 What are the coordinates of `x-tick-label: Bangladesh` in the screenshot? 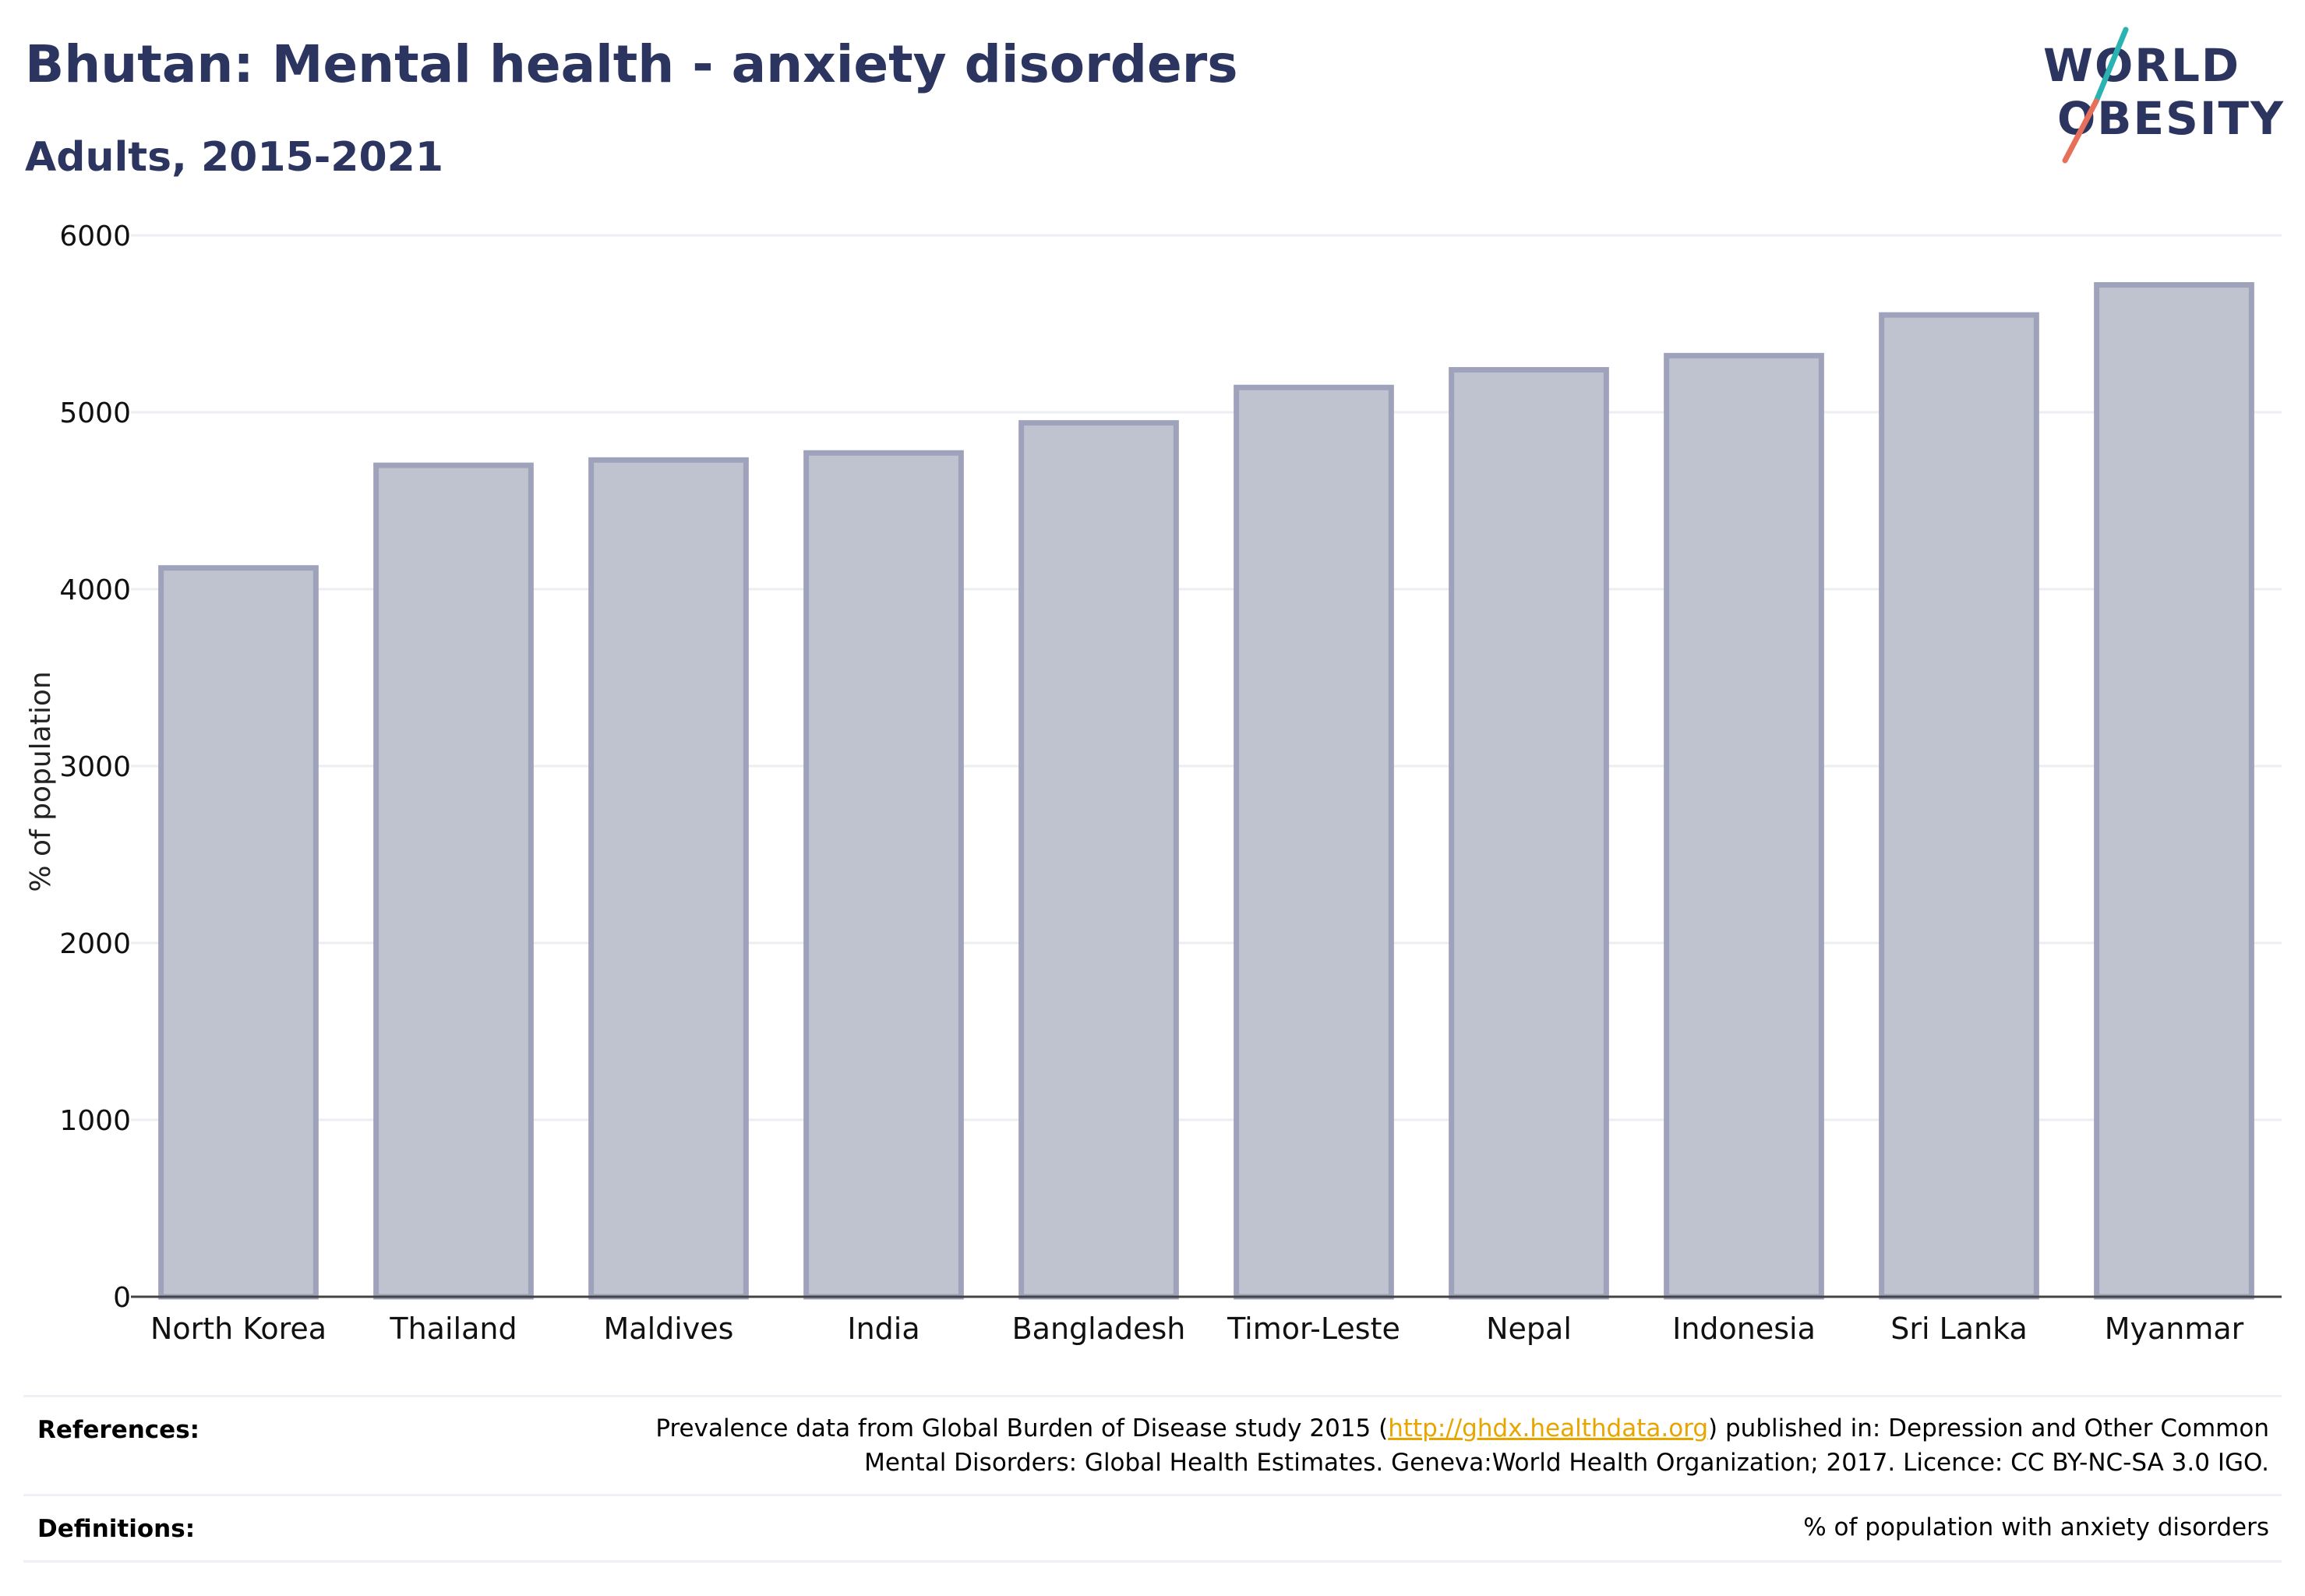 It's located at (1099, 1329).